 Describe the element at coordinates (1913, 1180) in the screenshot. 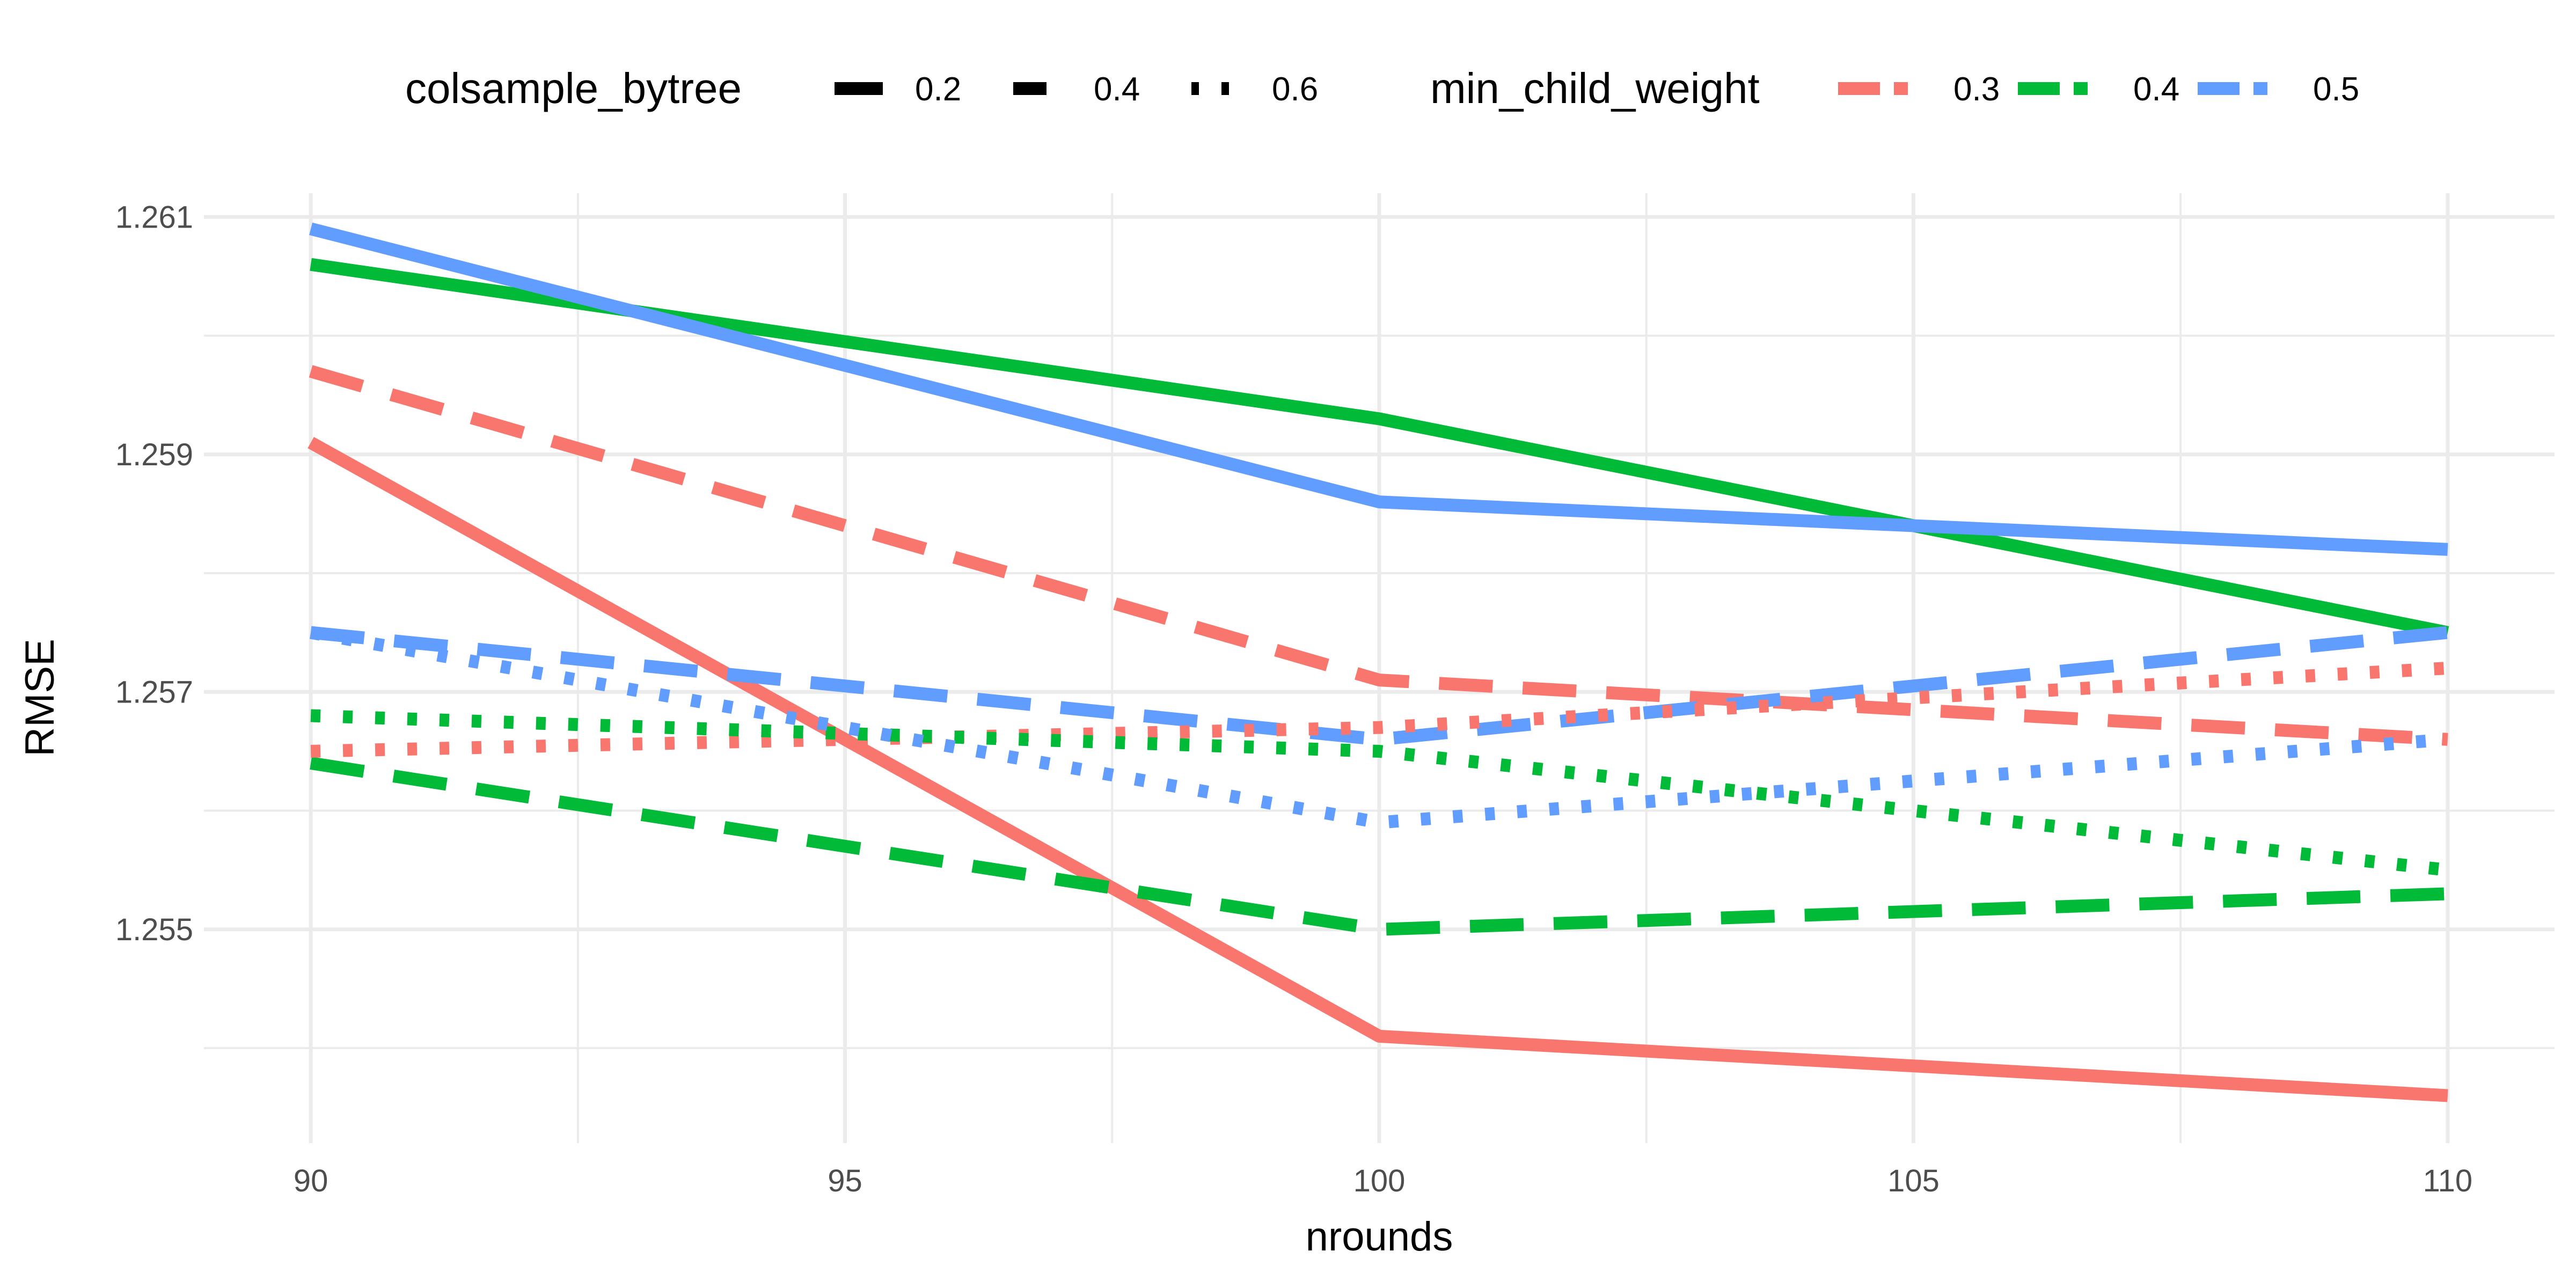

I see `x-tick-label: 105` at that location.